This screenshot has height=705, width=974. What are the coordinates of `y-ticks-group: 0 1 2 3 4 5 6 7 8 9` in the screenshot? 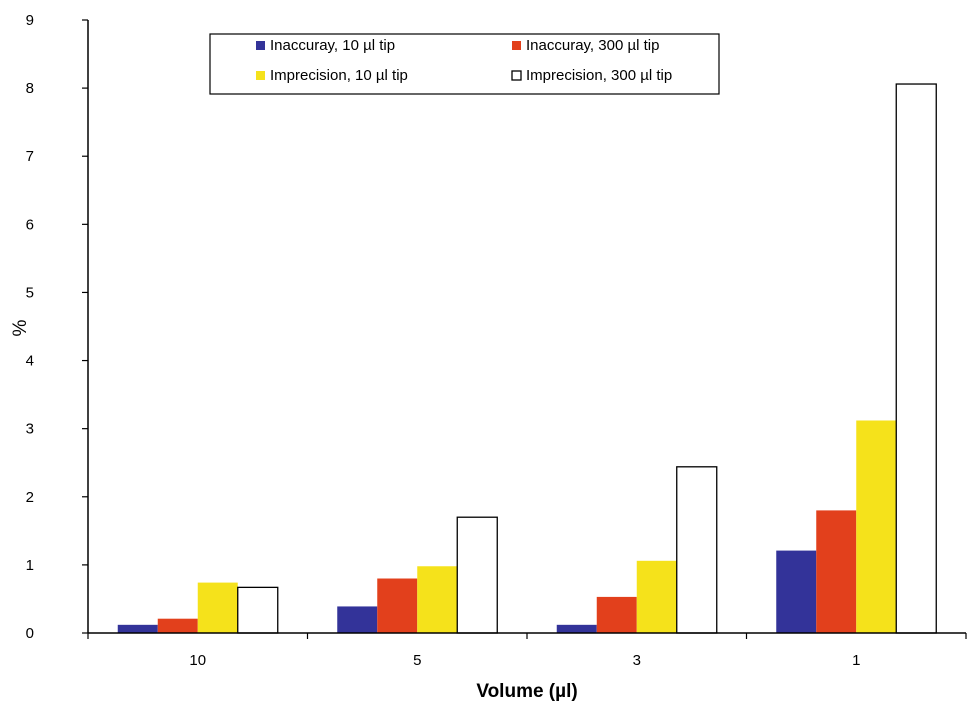 It's located at (57, 327).